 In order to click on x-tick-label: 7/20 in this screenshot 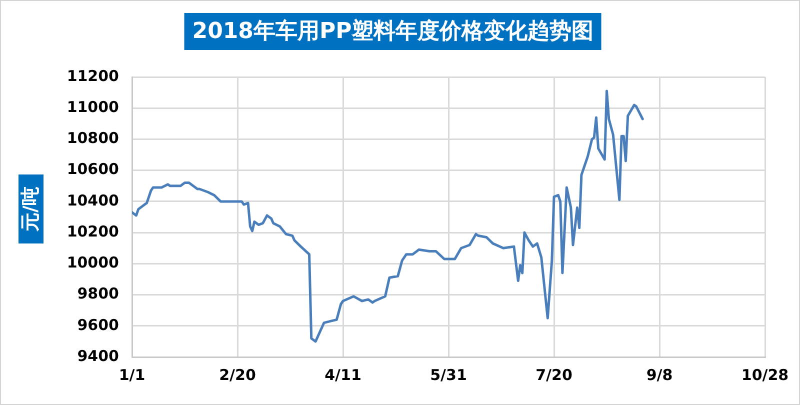, I will do `click(554, 375)`.